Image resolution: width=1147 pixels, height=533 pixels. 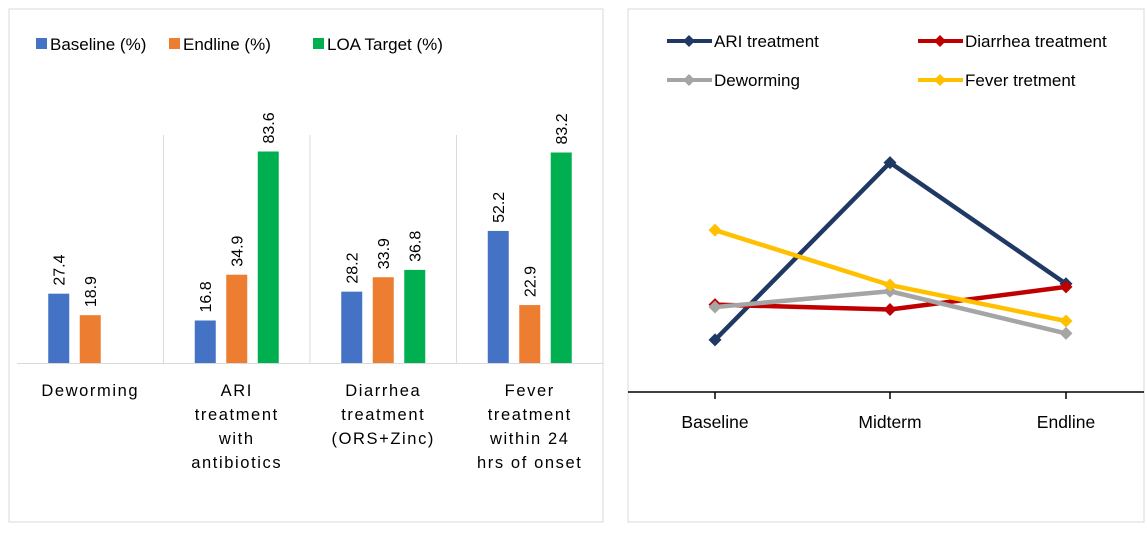 I want to click on legend-label-diarrhea-treatment: Diarrhea treatment, so click(x=1036, y=41).